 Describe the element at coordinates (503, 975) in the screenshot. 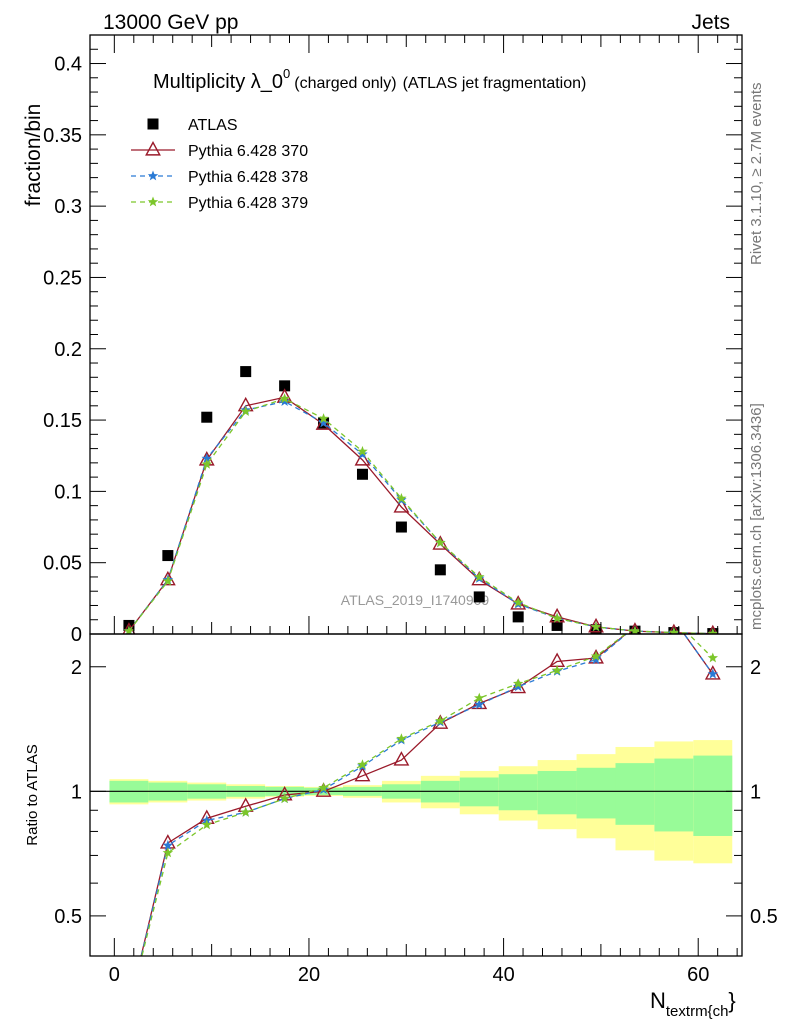

I see `ratio-xtick-label: 40` at that location.